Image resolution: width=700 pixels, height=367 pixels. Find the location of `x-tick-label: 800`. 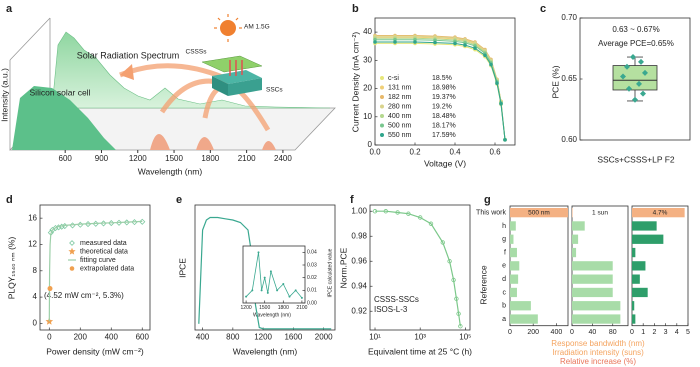

x-tick-label: 800 is located at coordinates (233, 336).